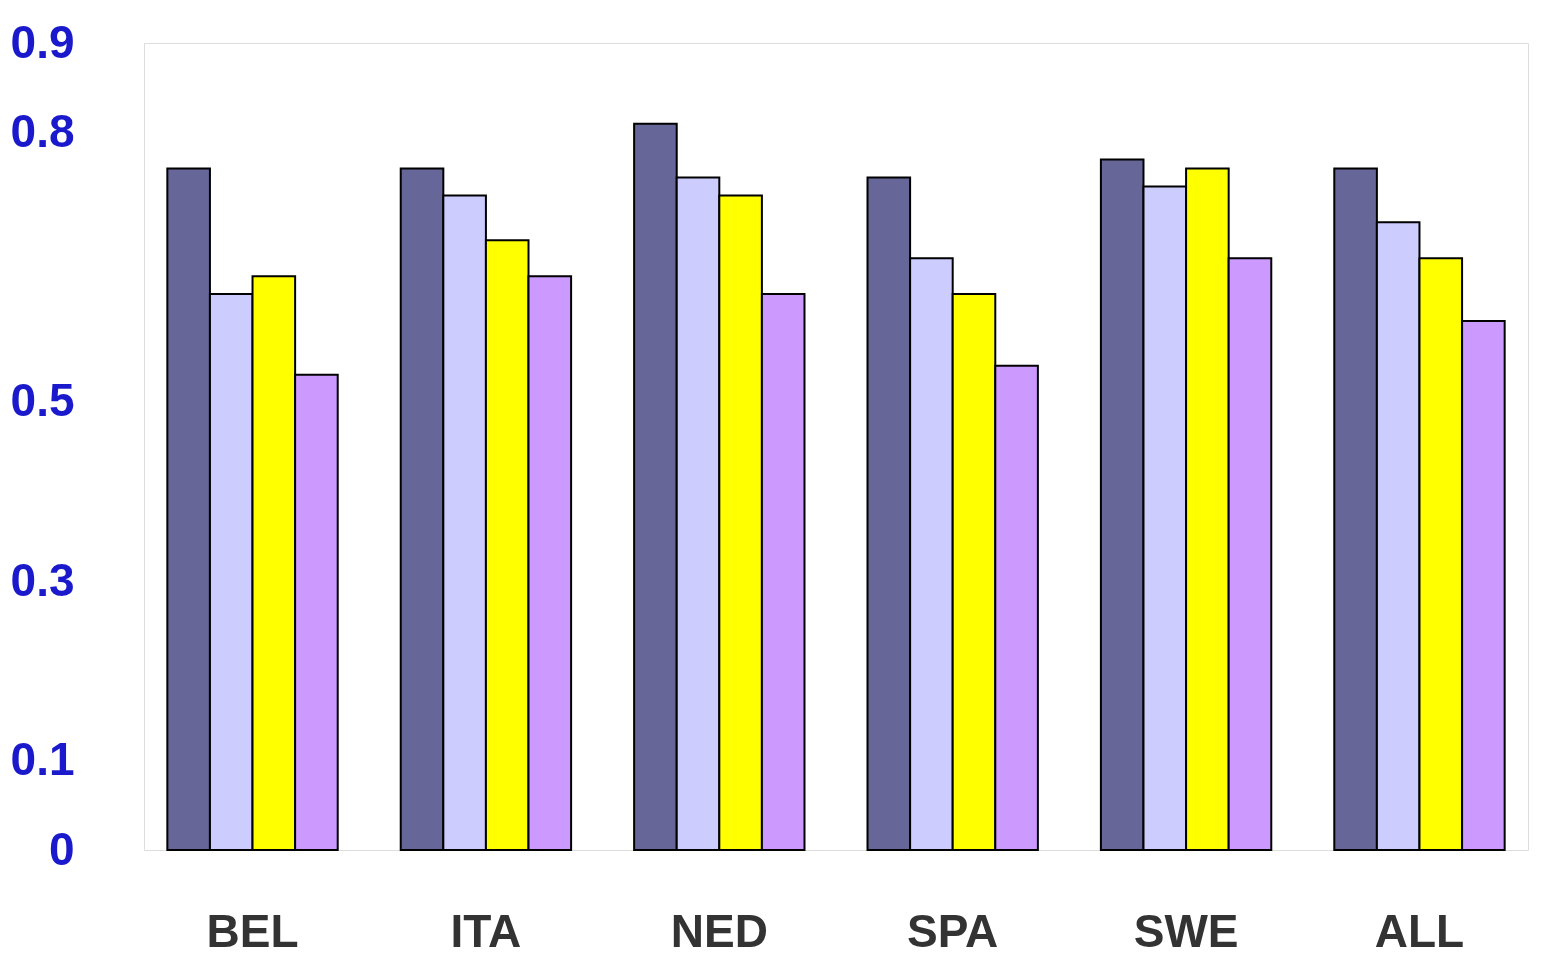 The image size is (1553, 965). Describe the element at coordinates (42, 579) in the screenshot. I see `y-tick-label: 0.3` at that location.